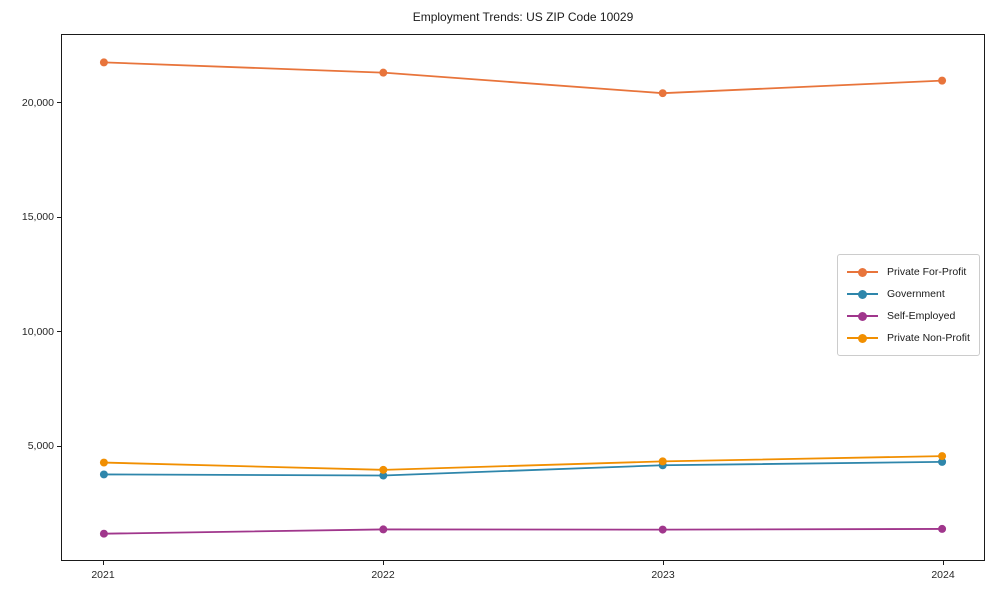 Image resolution: width=1000 pixels, height=600 pixels. Describe the element at coordinates (37, 102) in the screenshot. I see `y-tick-label: 20,000` at that location.